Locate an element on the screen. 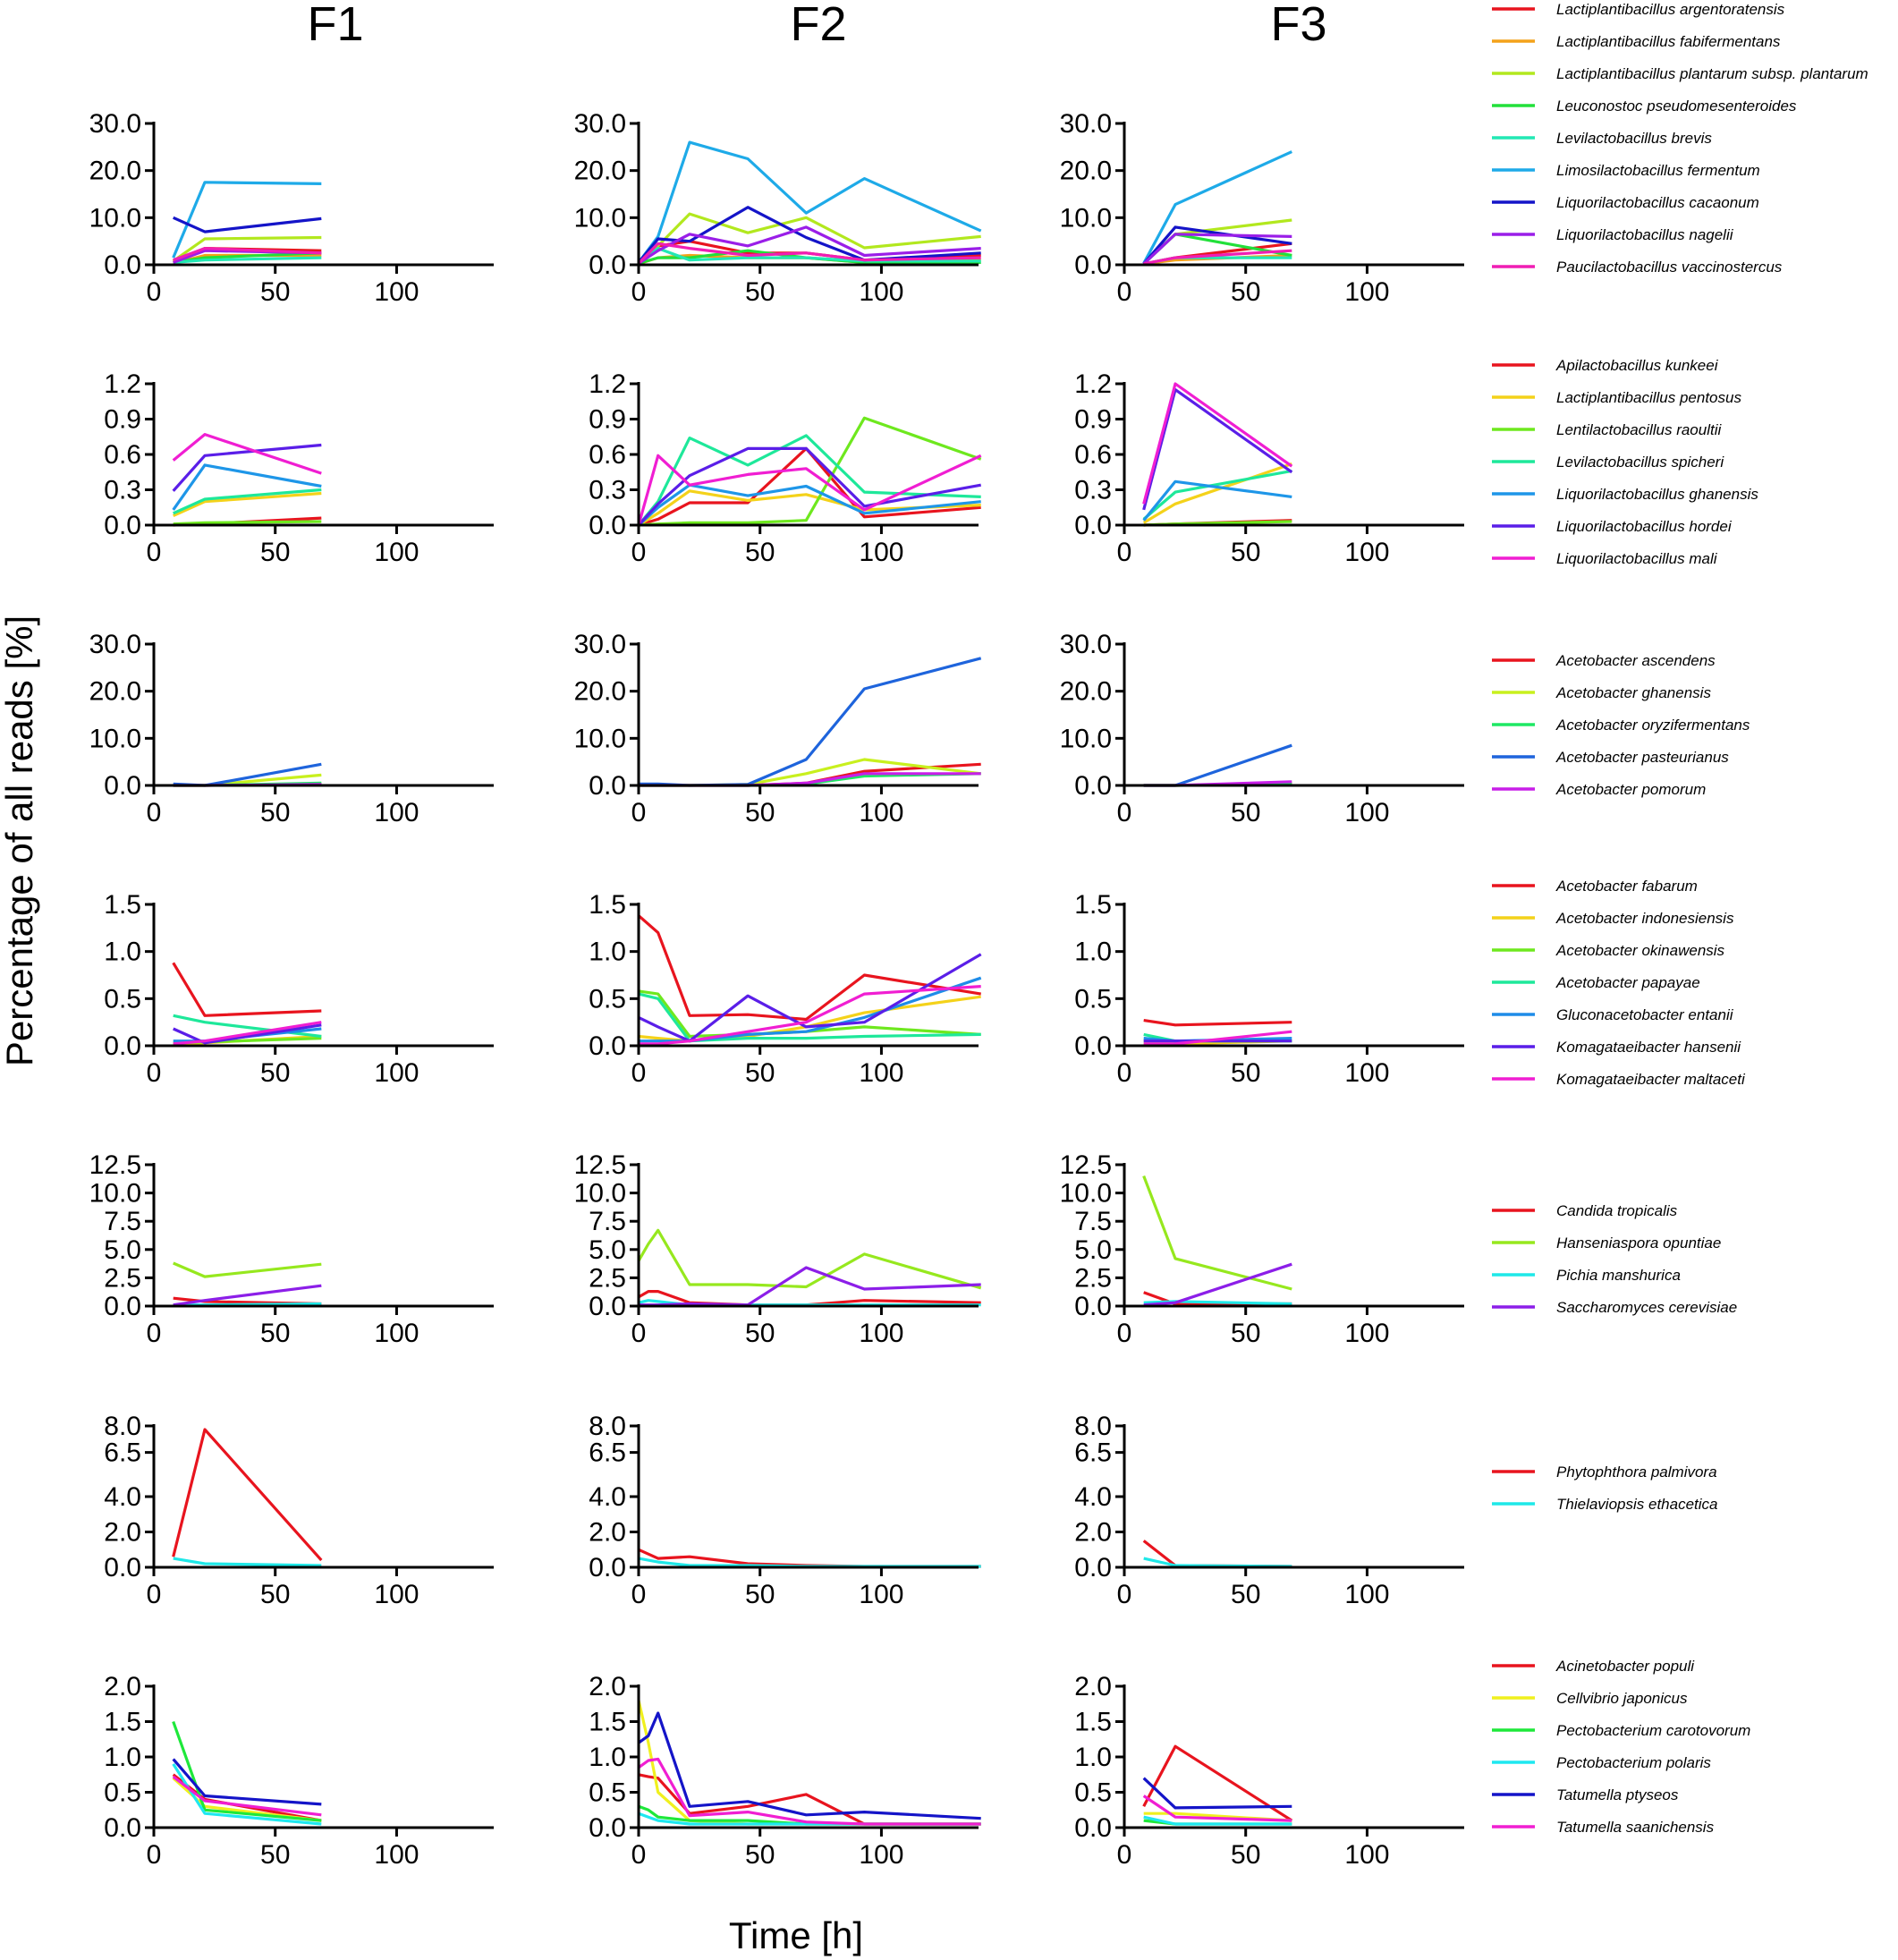  y-tick-label: 5.0 is located at coordinates (1093, 1250).